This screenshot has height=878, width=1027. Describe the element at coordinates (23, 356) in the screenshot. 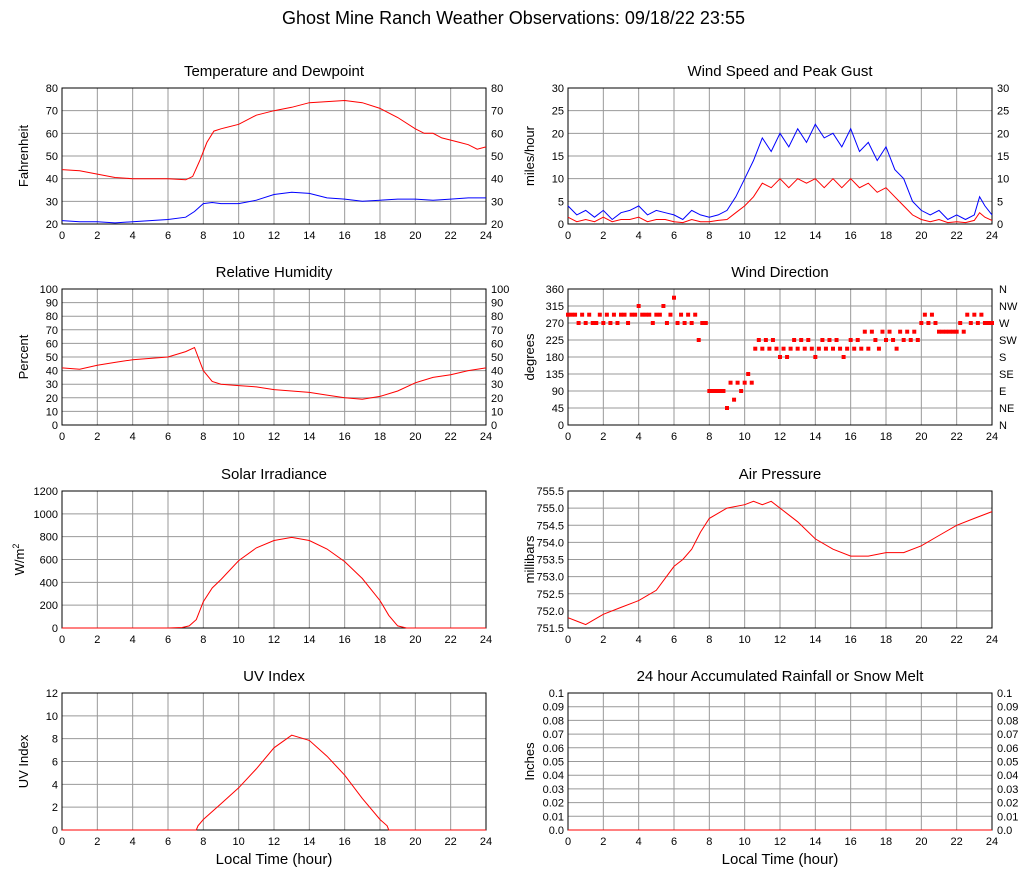

I see `y-axis-label: Percent` at that location.